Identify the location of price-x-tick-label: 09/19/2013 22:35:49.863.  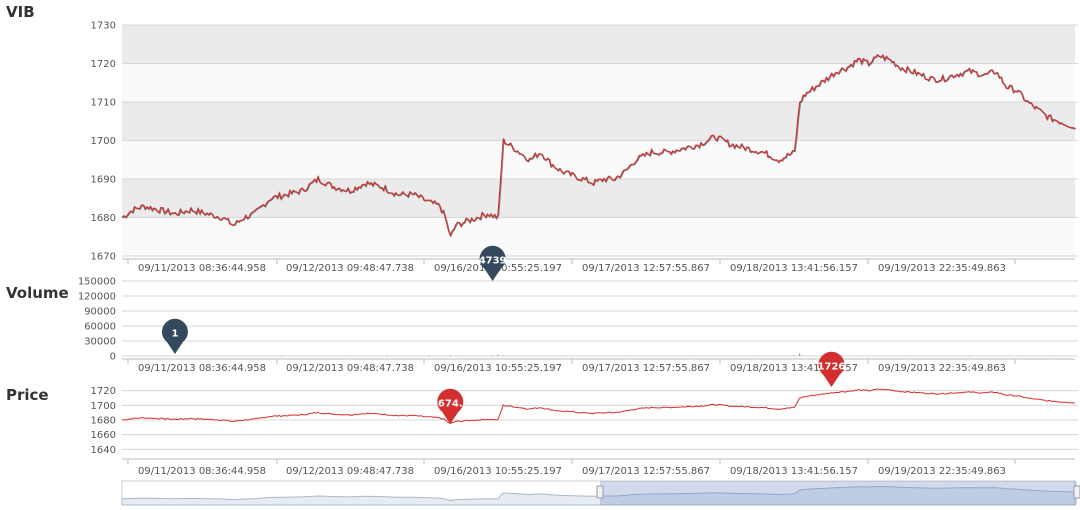
(942, 471).